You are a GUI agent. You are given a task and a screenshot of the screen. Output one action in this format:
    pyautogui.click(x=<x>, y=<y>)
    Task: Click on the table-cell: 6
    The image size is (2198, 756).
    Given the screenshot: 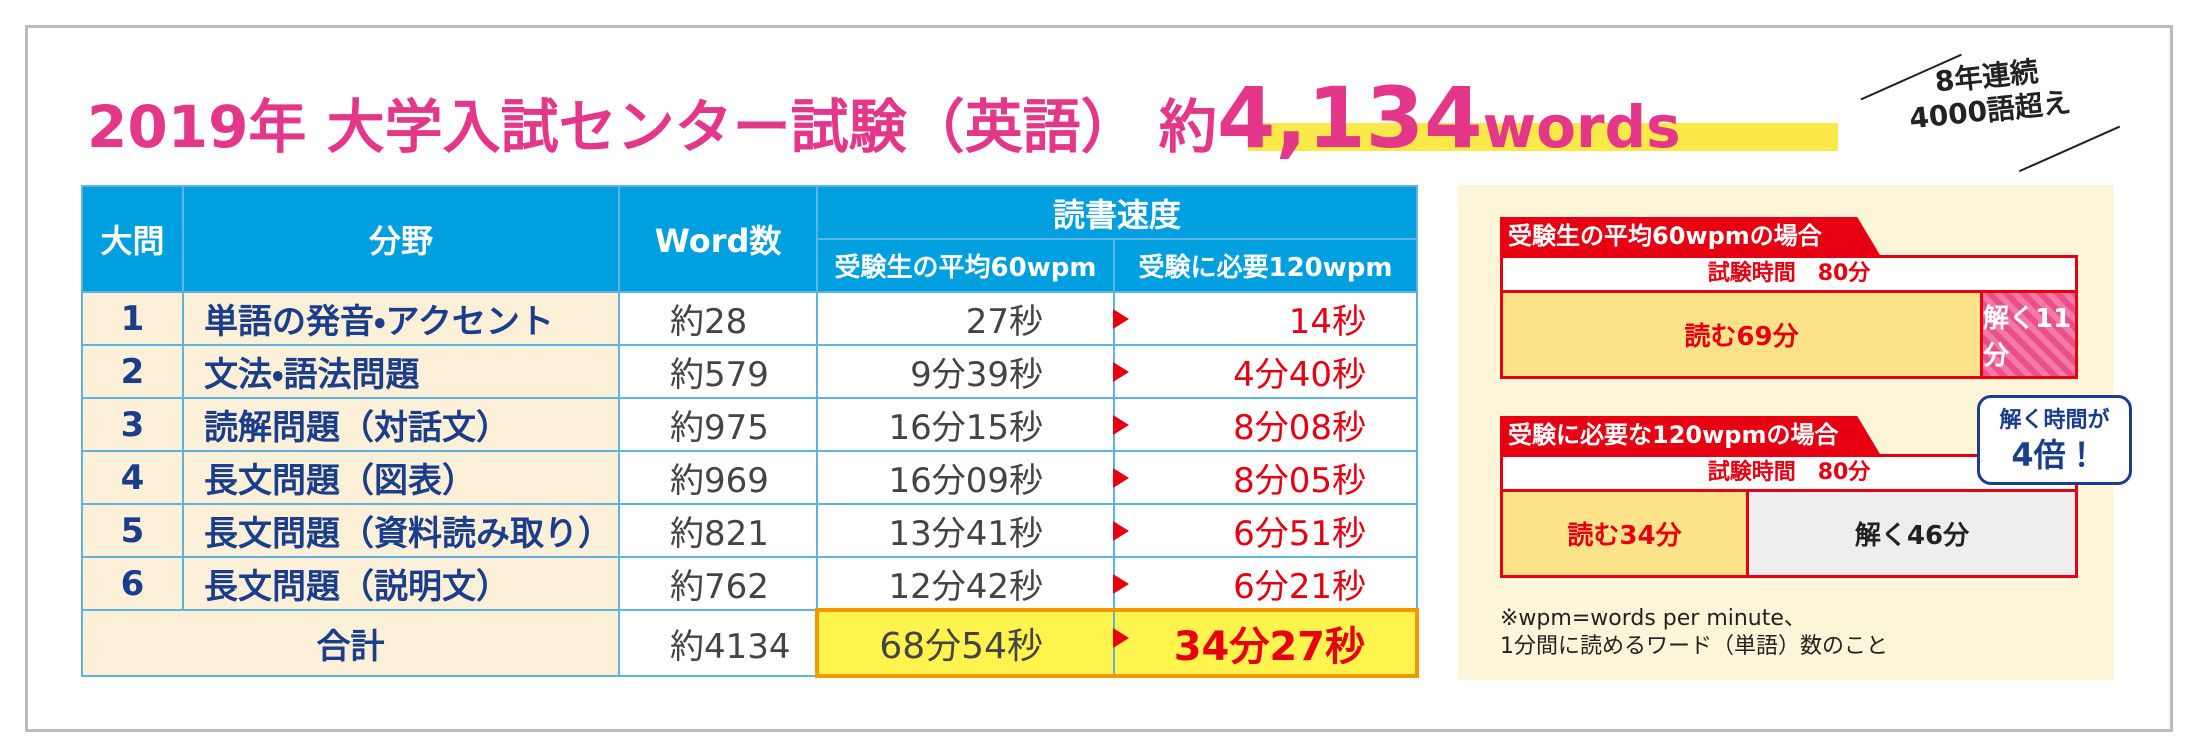 What is the action you would take?
    pyautogui.click(x=132, y=583)
    